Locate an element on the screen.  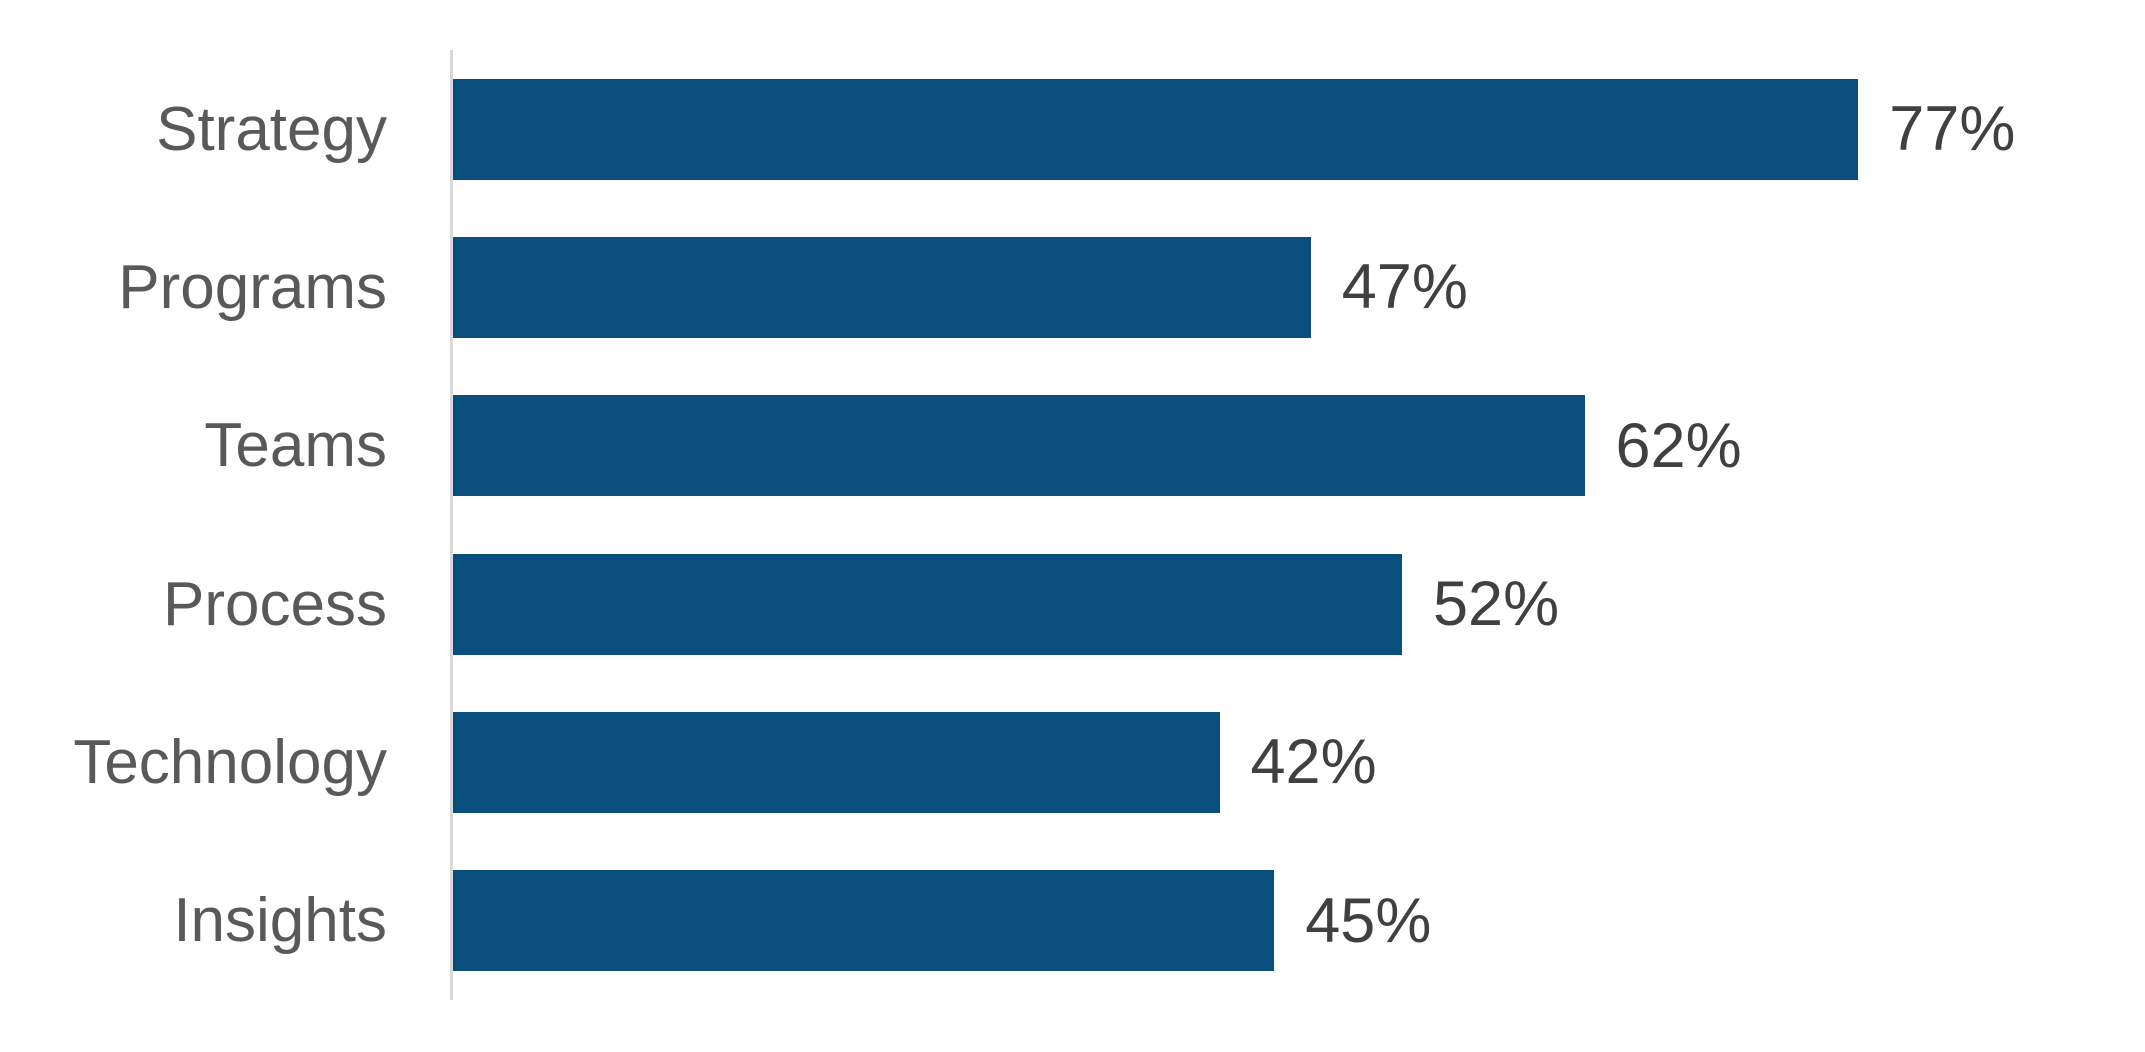
value-label-programs: 47% is located at coordinates (1404, 287).